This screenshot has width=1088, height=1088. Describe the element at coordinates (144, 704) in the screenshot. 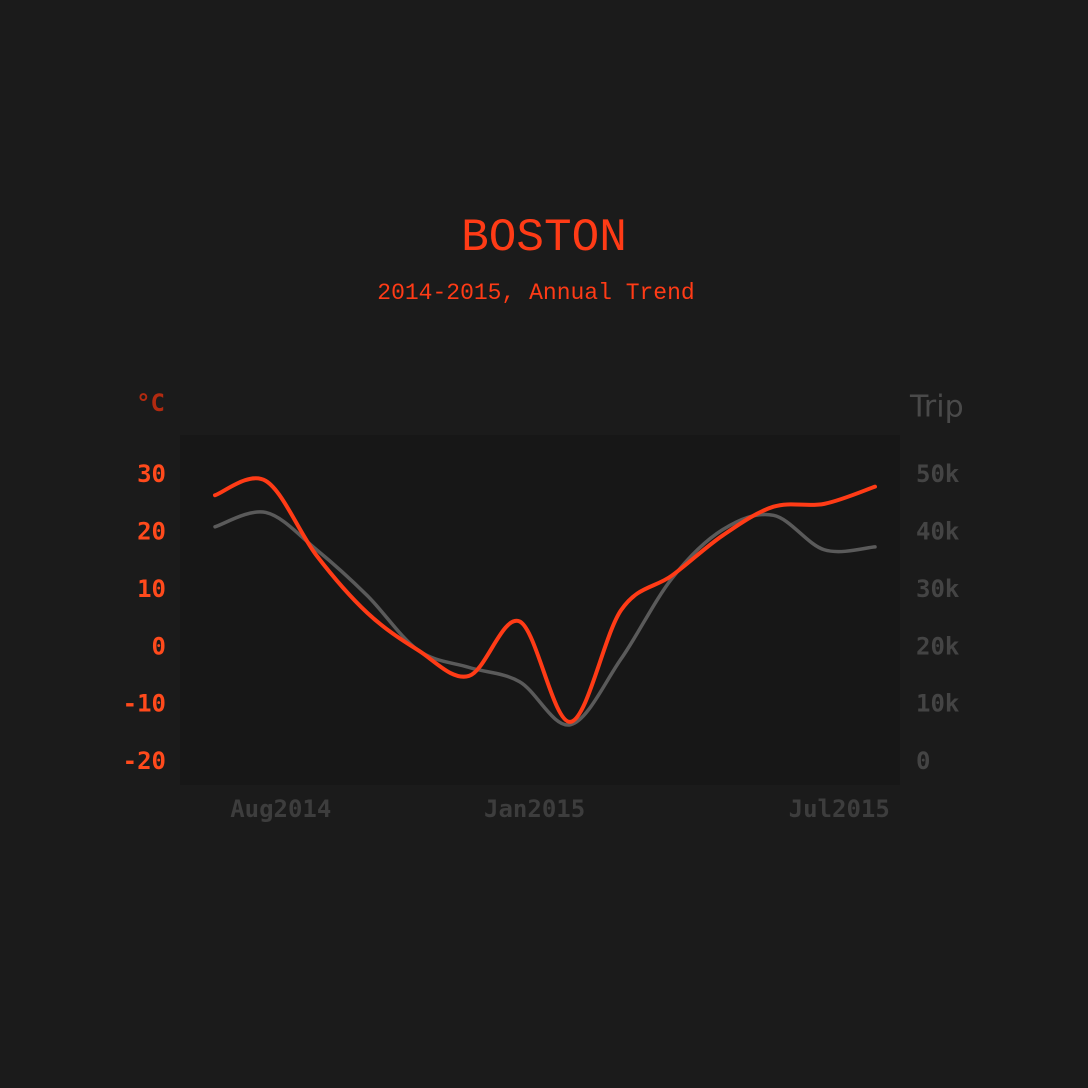

I see `y-tick-label: -10` at that location.